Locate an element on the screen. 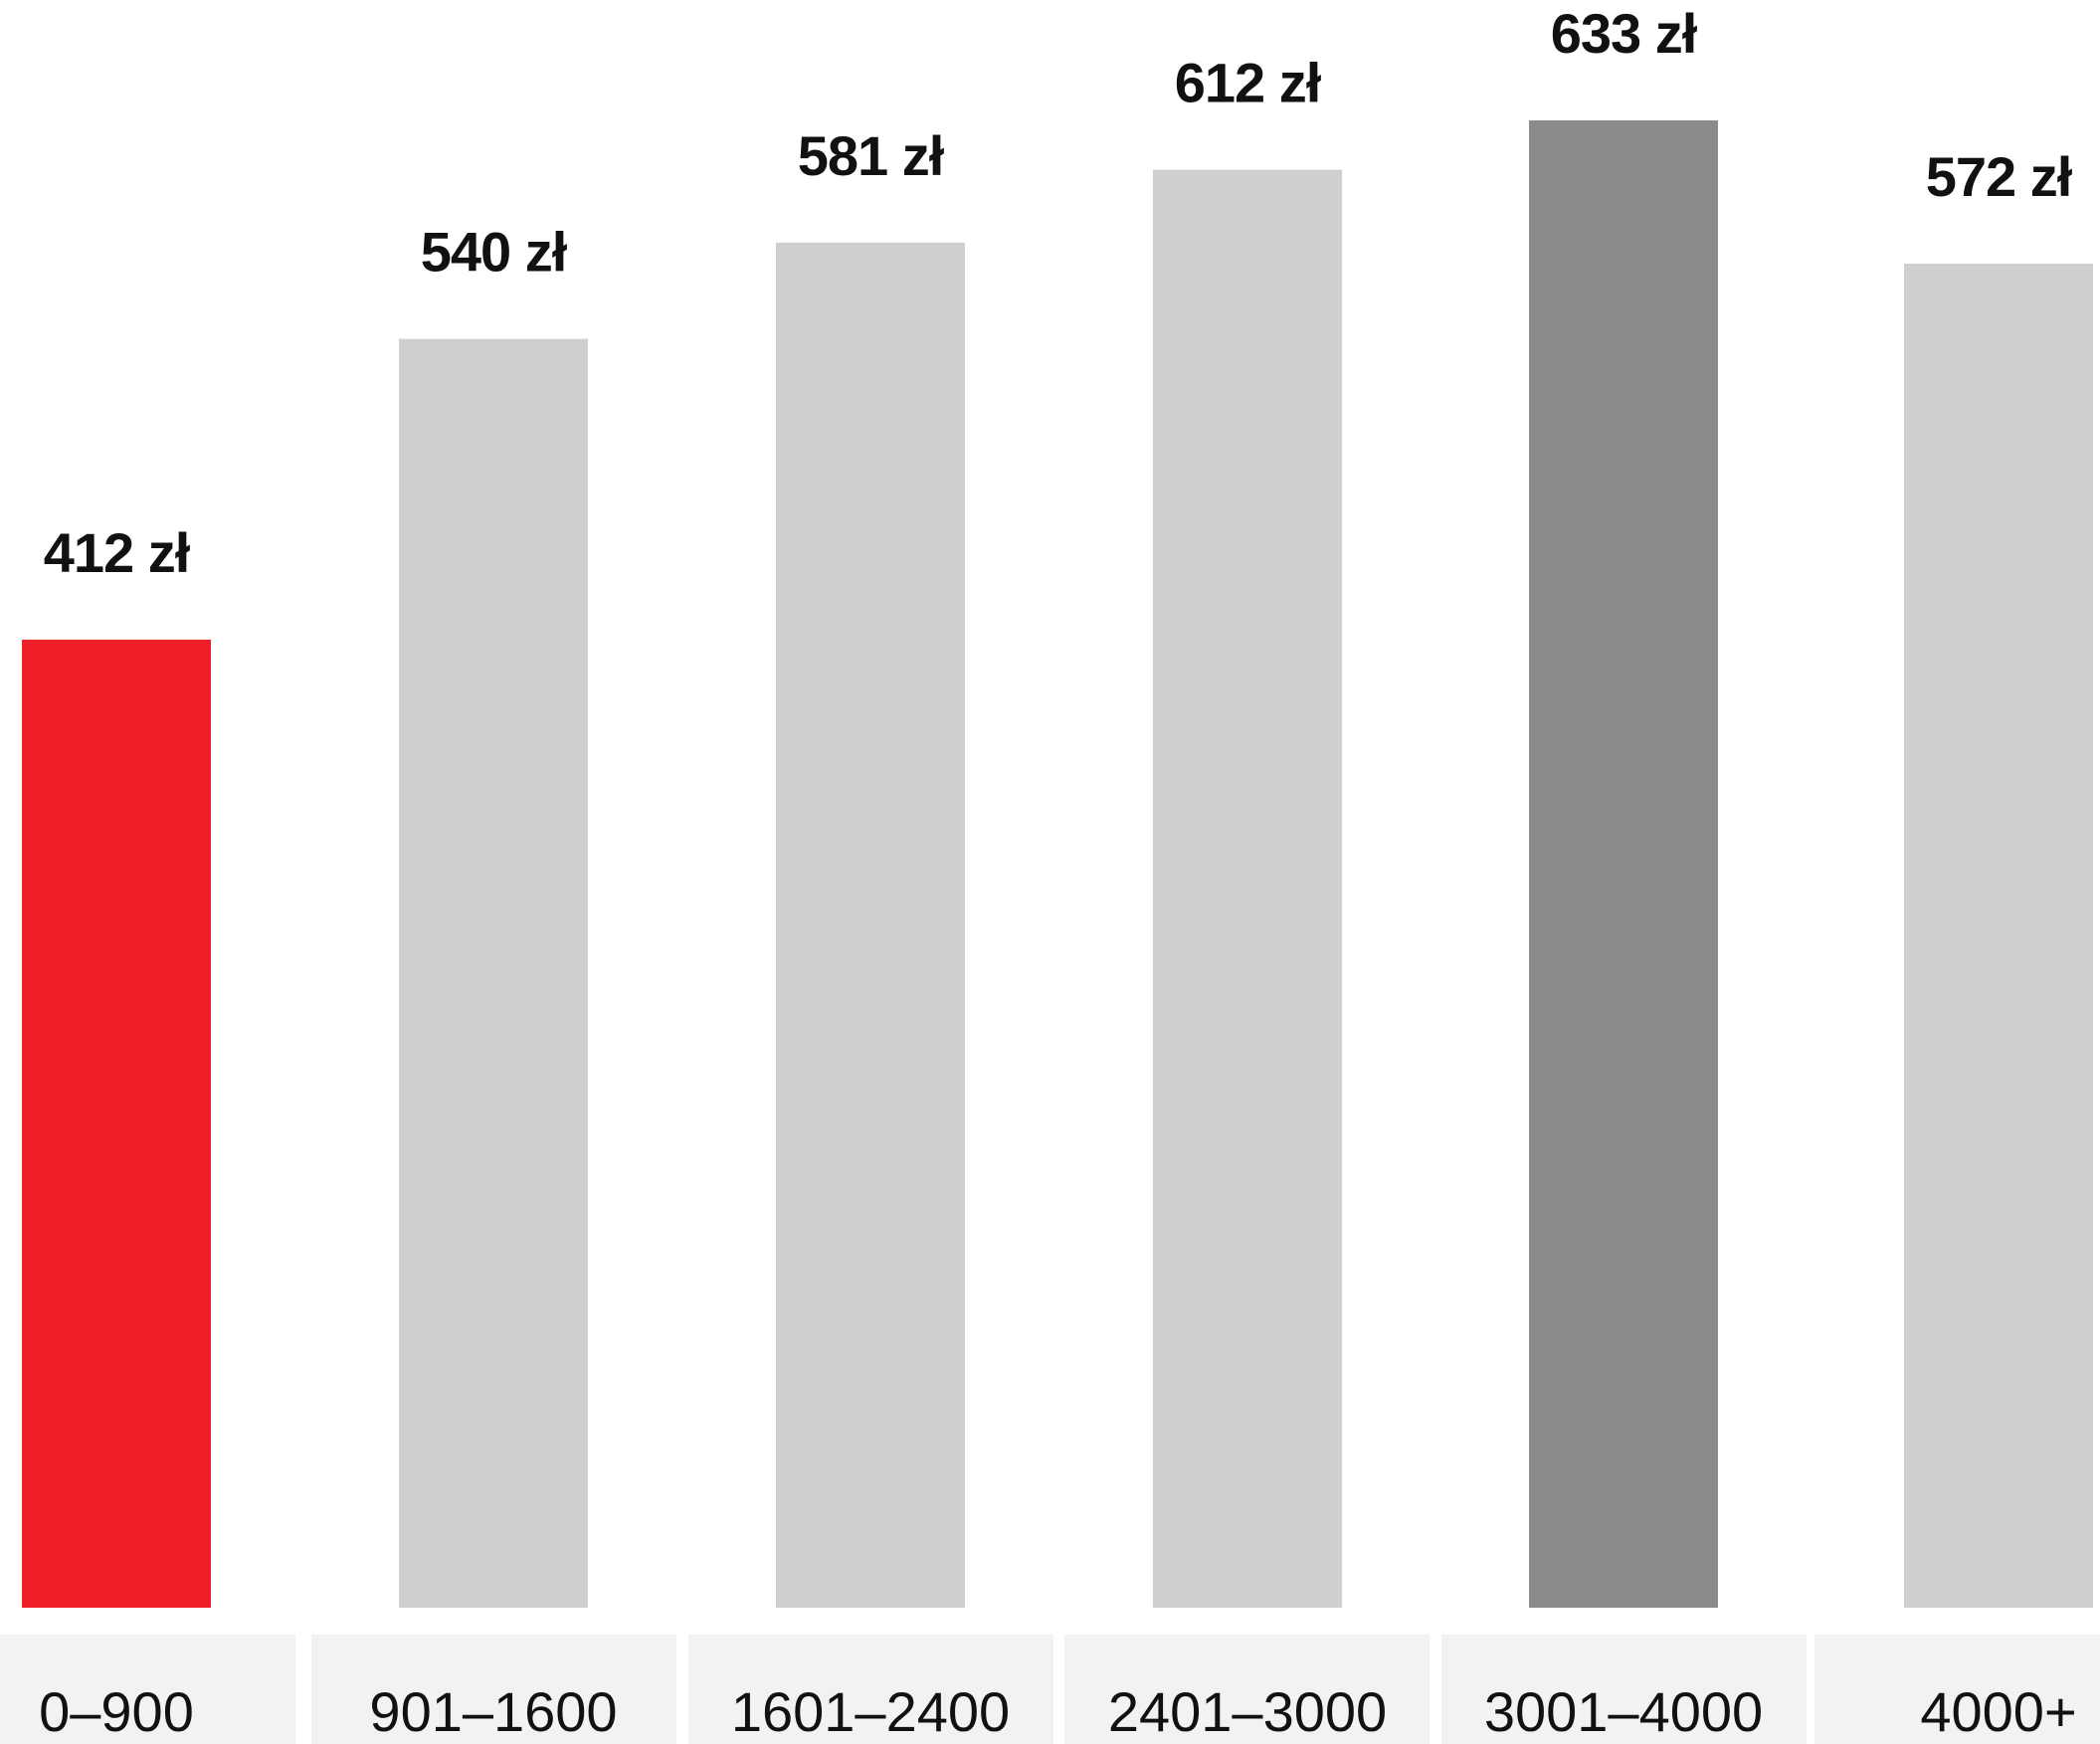 The image size is (2100, 1744). category-label: 1601–2400 is located at coordinates (870, 1711).